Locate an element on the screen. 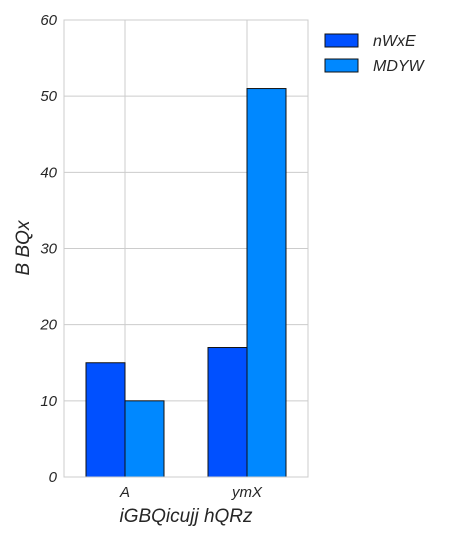 This screenshot has height=539, width=462. y-tick-label: 30 is located at coordinates (48, 249).